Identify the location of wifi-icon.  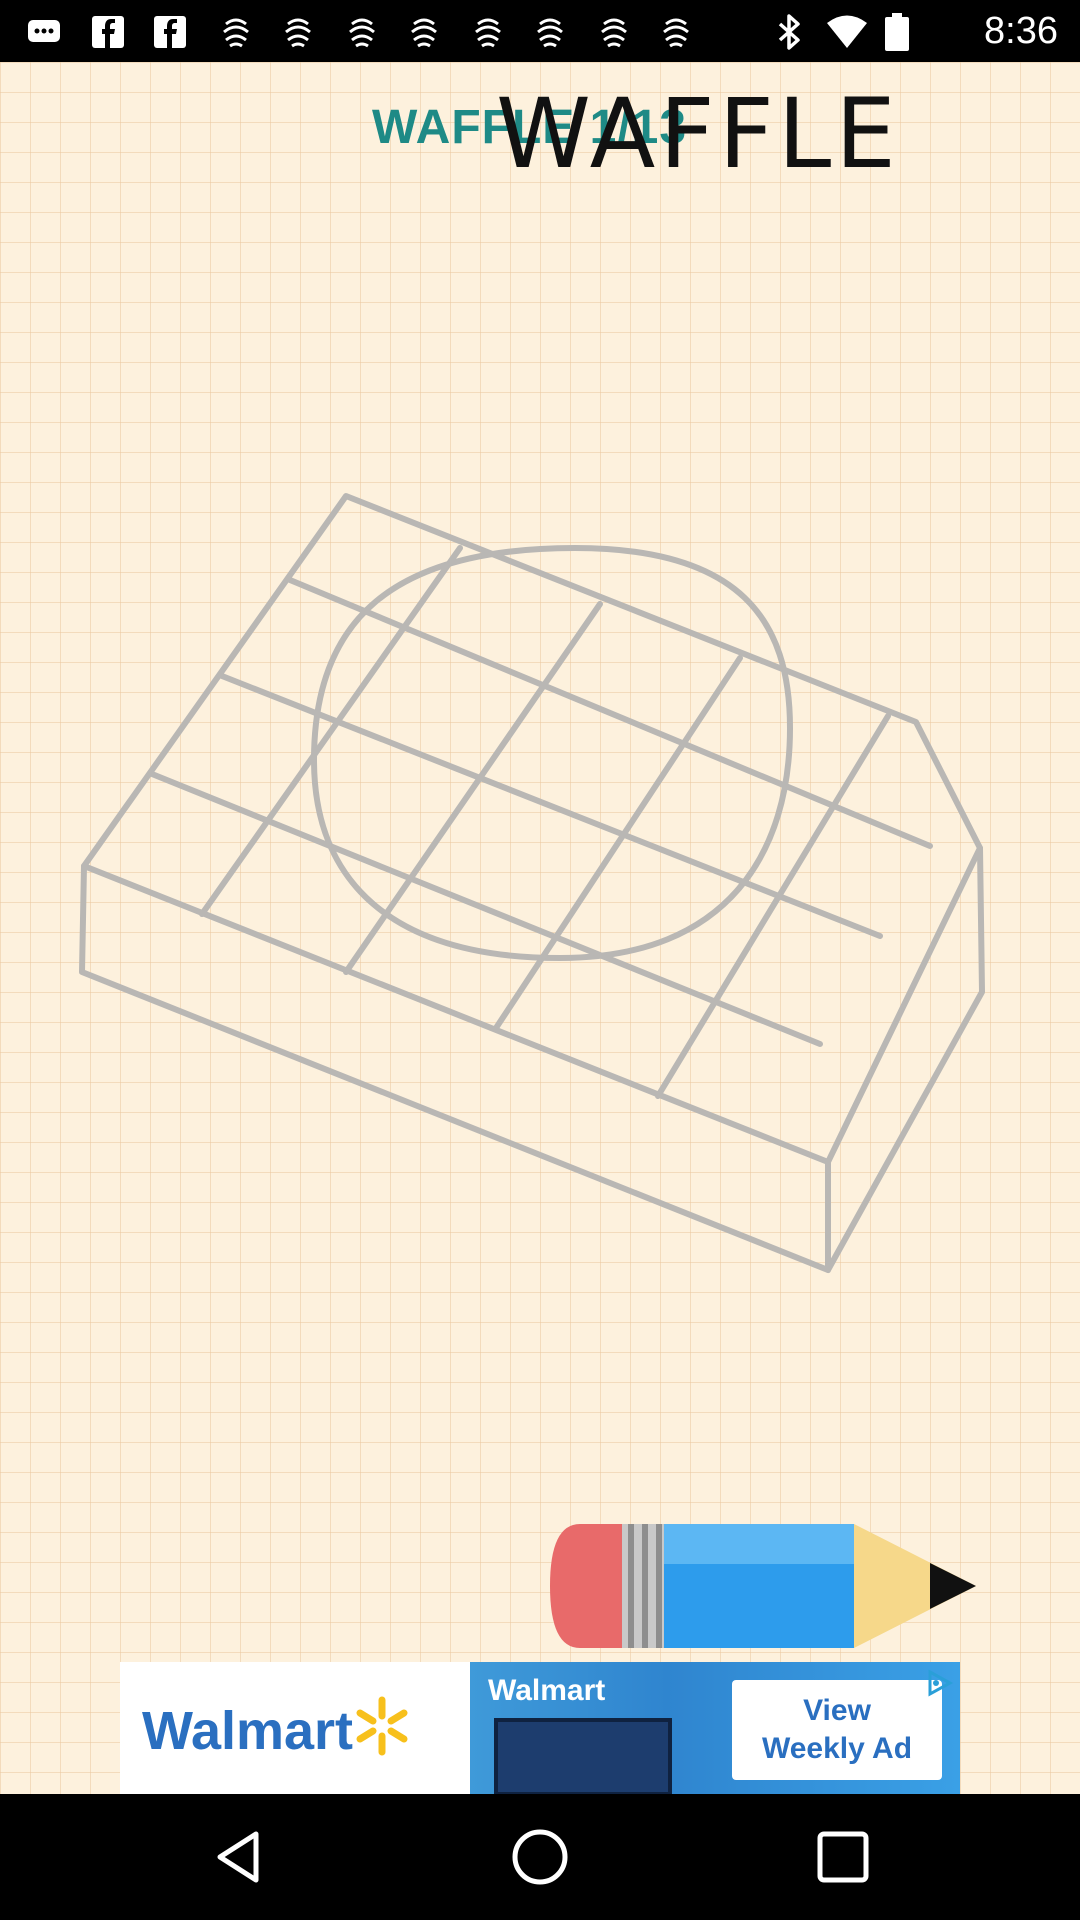
(847, 31).